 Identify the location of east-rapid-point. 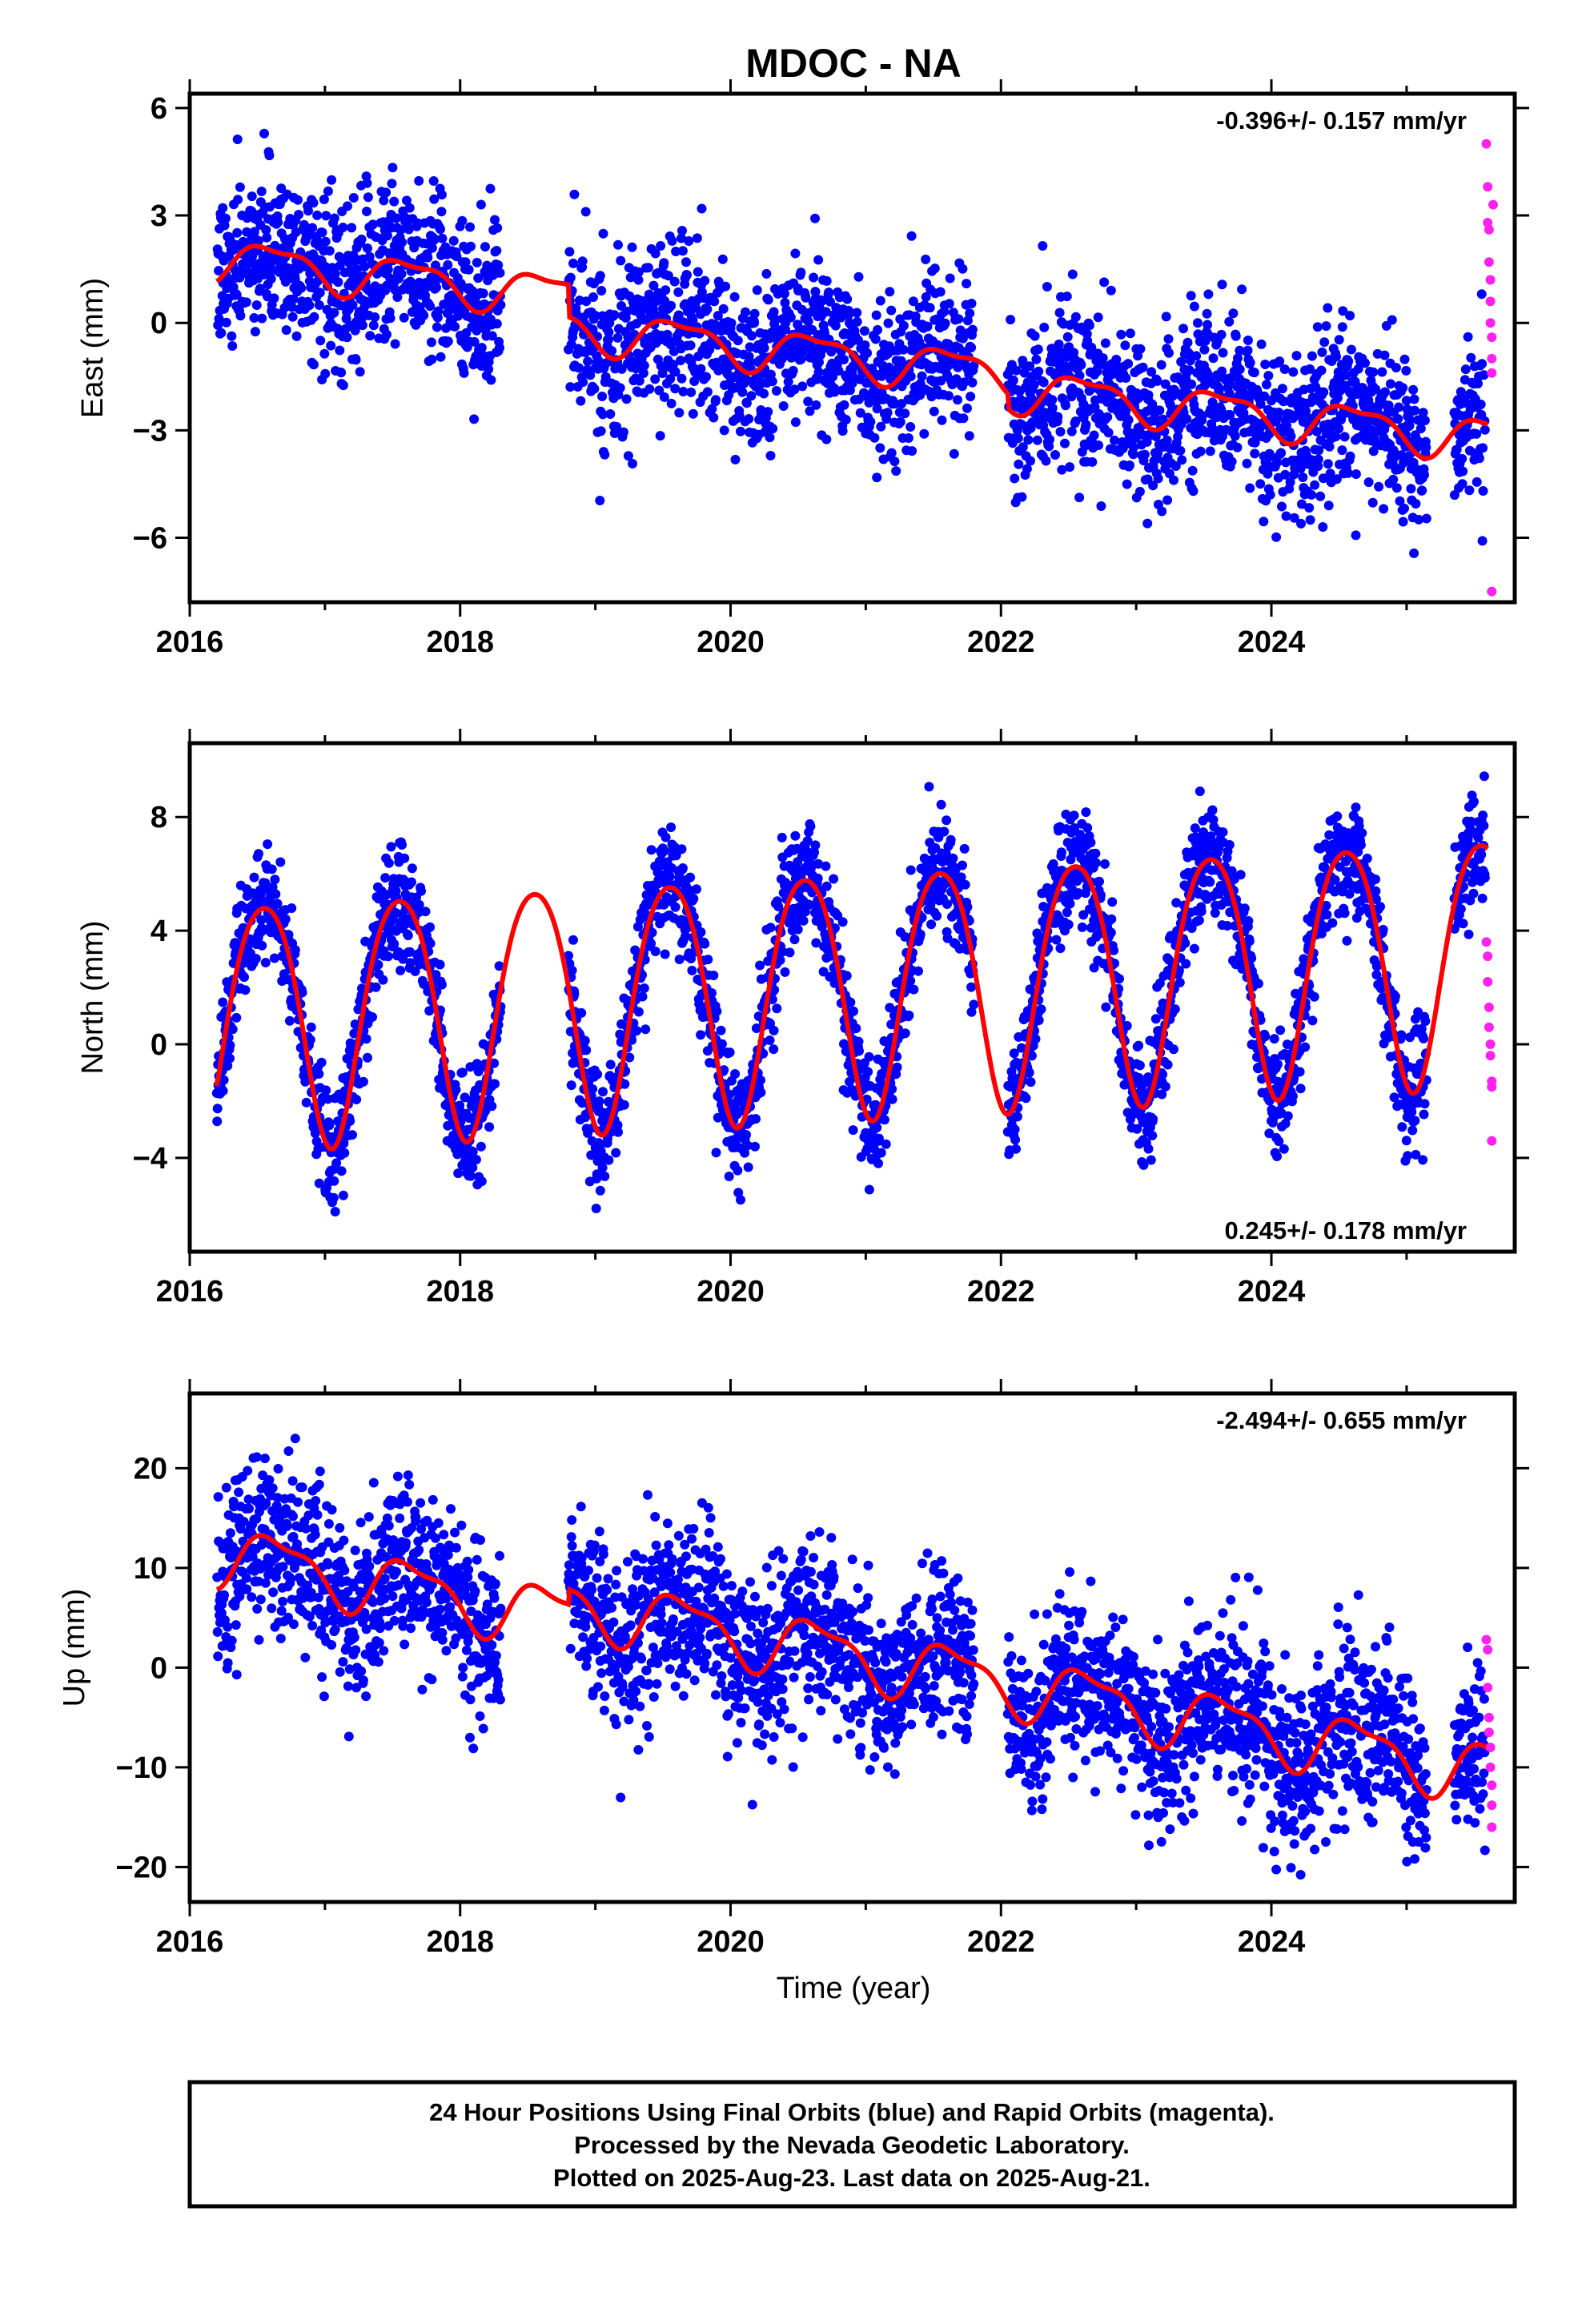
(1491, 302).